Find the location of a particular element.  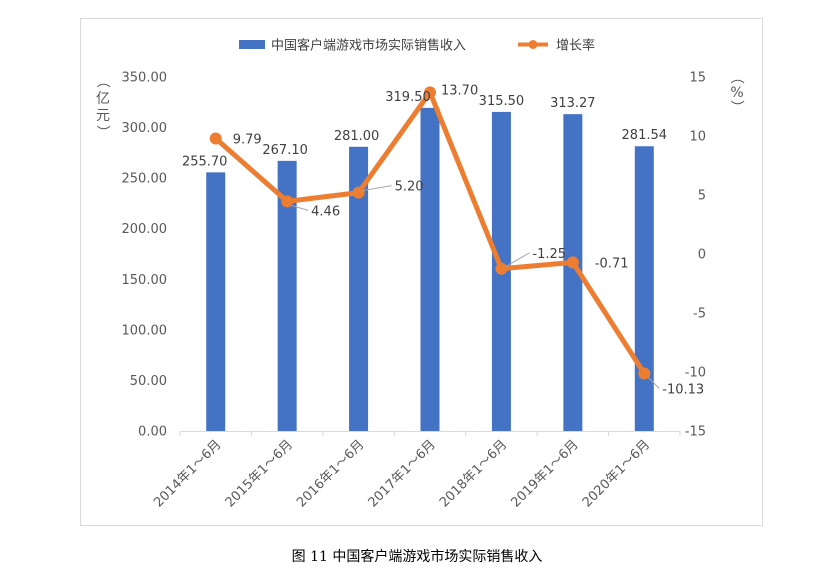

right-tick-label: -15 is located at coordinates (695, 432).